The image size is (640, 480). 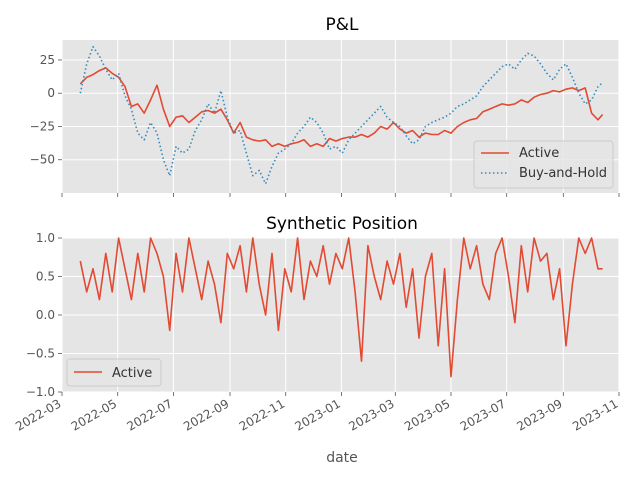 I want to click on position-ytick-label: 0.5, so click(x=45, y=277).